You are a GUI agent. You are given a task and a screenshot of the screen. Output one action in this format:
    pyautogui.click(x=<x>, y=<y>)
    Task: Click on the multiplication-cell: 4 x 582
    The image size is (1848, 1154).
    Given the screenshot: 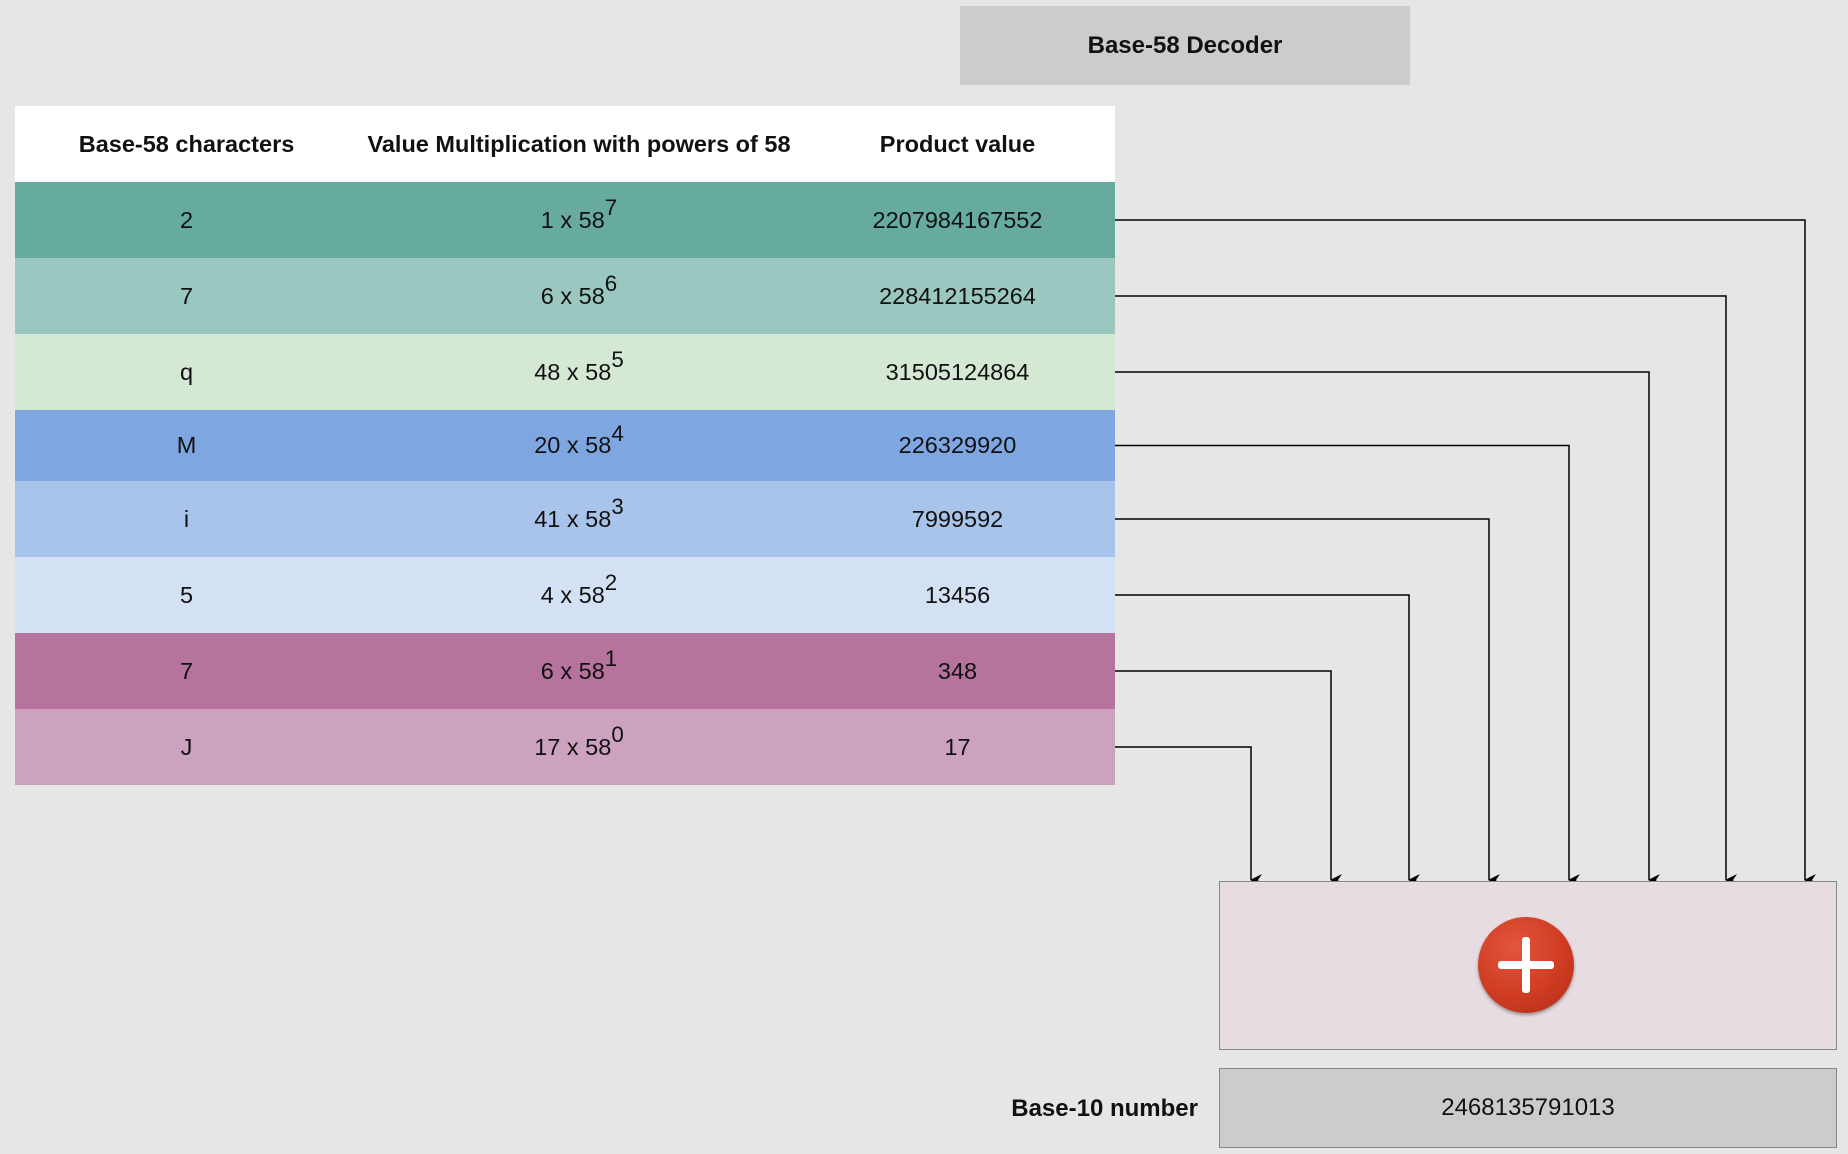 What is the action you would take?
    pyautogui.click(x=579, y=590)
    